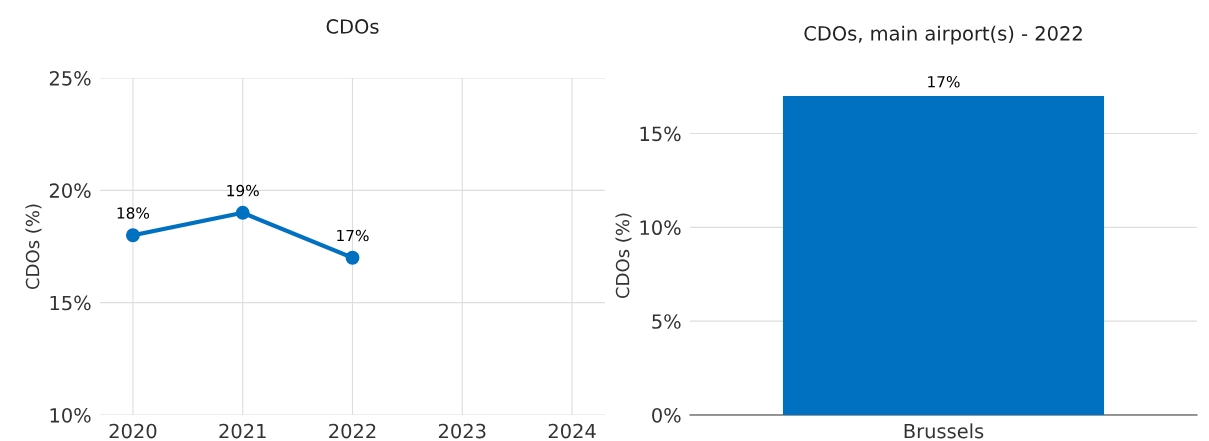 This screenshot has width=1209, height=441. Describe the element at coordinates (943, 35) in the screenshot. I see `chart-title: CDOs, main airport(s) - 2022` at that location.